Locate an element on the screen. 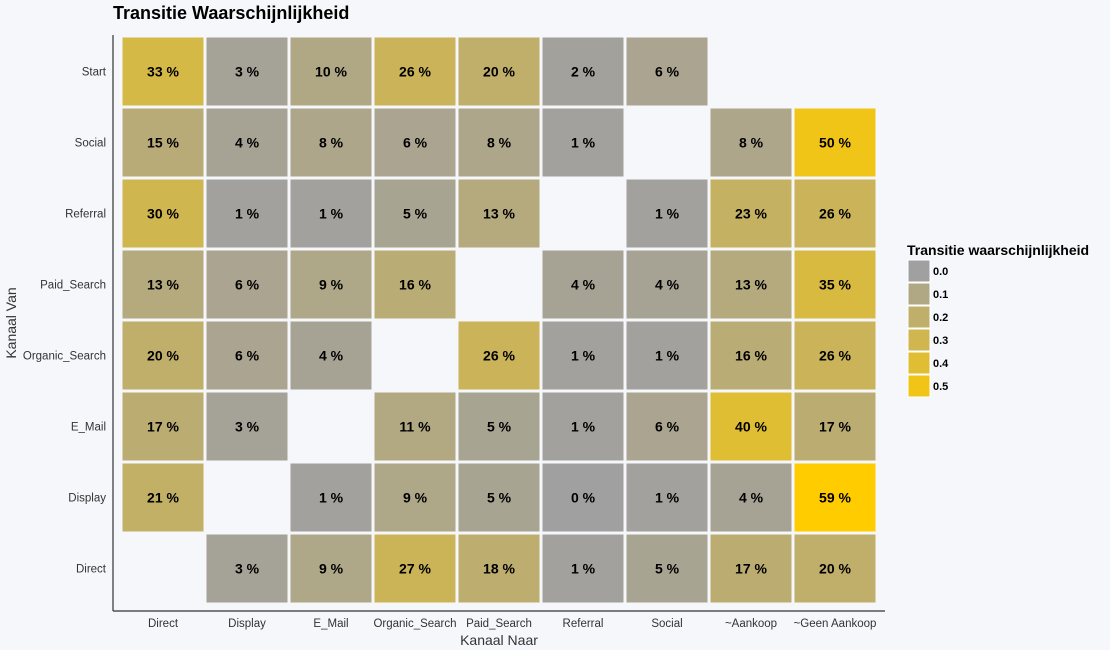  cell-label: 0 % is located at coordinates (583, 498).